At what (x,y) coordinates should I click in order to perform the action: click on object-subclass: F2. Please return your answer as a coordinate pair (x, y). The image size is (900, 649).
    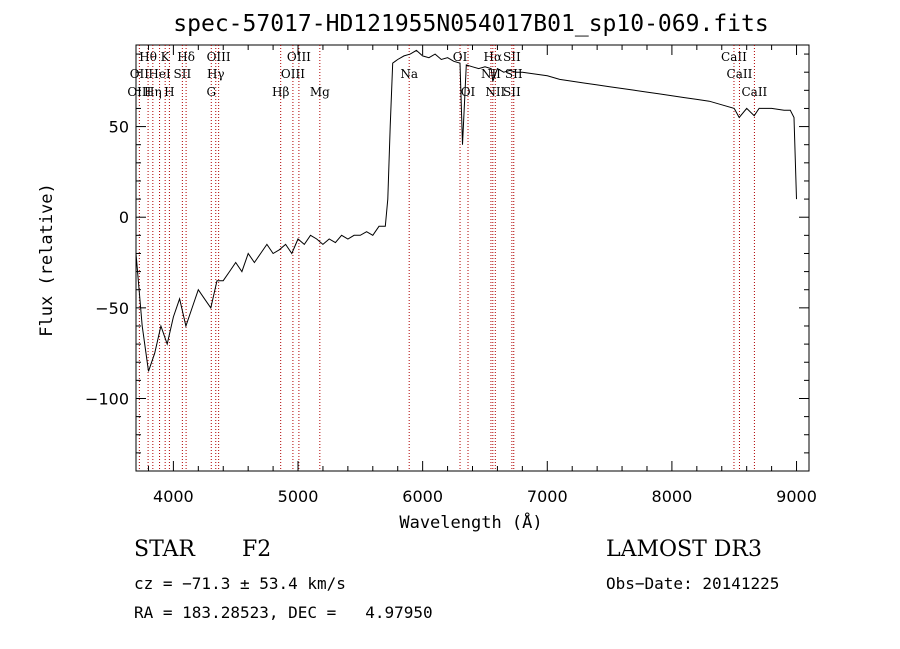
    Looking at the image, I should click on (257, 549).